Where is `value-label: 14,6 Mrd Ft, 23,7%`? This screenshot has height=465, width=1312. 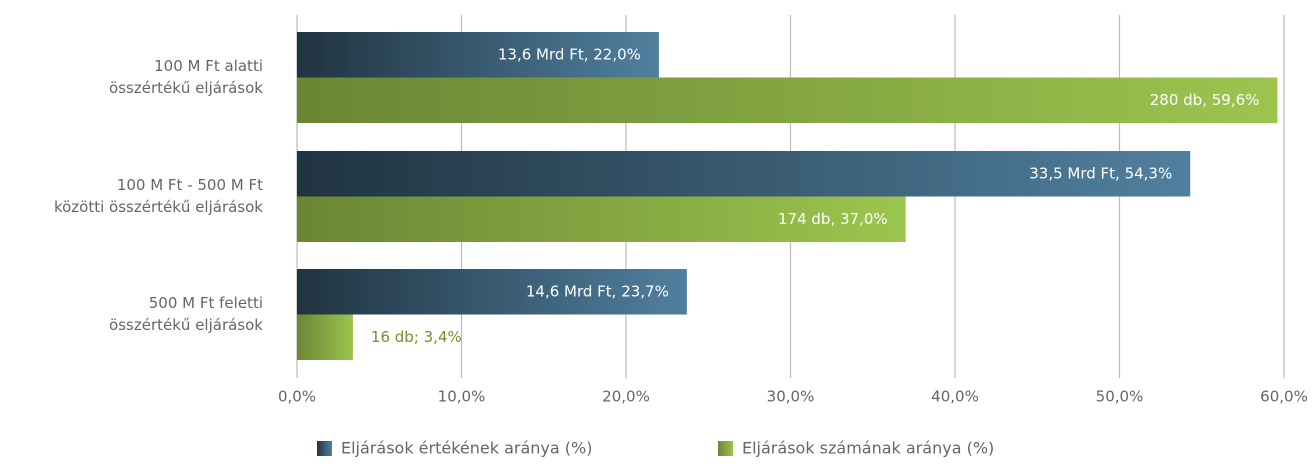
value-label: 14,6 Mrd Ft, 23,7% is located at coordinates (597, 291).